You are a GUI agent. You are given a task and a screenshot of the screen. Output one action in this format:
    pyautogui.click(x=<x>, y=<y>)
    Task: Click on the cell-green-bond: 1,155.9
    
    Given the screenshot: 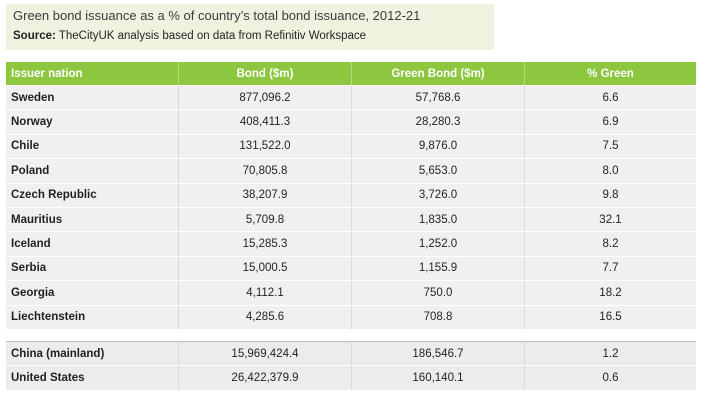 What is the action you would take?
    pyautogui.click(x=437, y=268)
    